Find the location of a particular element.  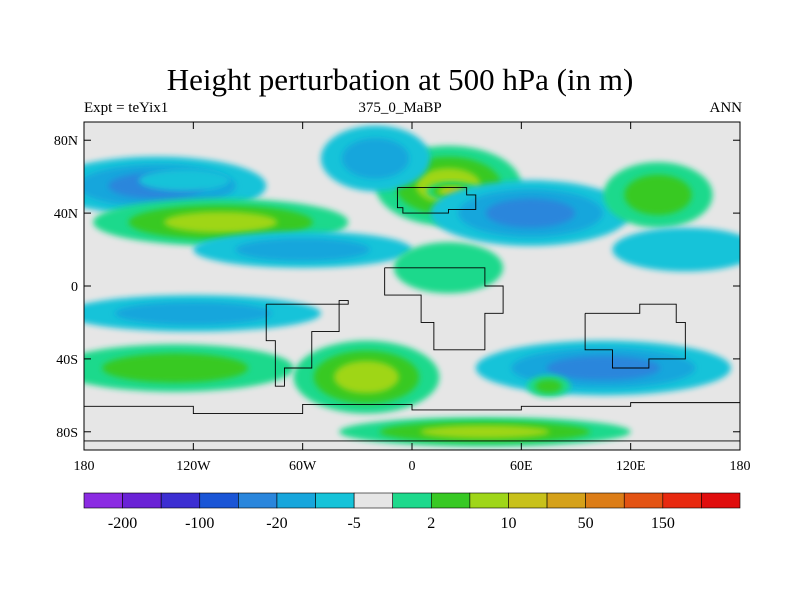

x-tick-label: 60W is located at coordinates (303, 466).